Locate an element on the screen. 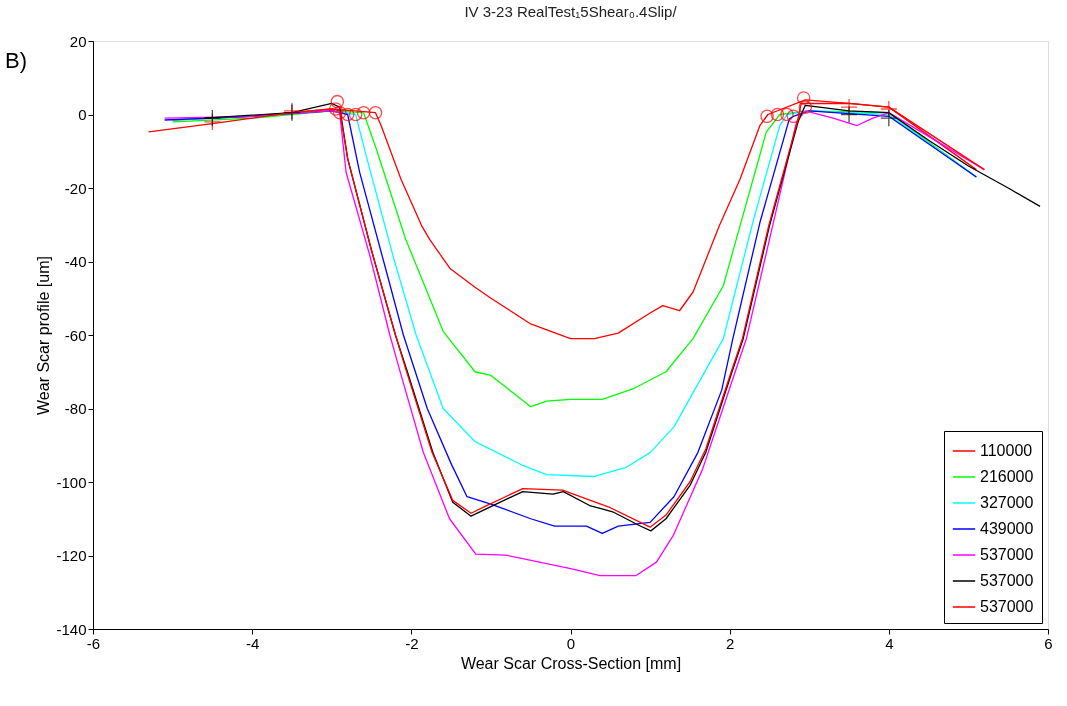 This screenshot has width=1067, height=706. x-tick-label: 2 is located at coordinates (730, 643).